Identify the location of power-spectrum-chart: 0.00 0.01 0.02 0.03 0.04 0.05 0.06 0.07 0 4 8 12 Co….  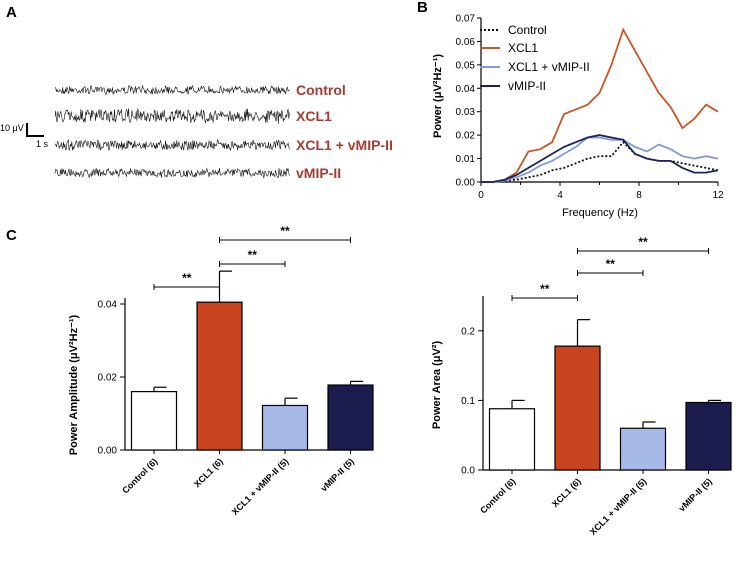
(578, 117).